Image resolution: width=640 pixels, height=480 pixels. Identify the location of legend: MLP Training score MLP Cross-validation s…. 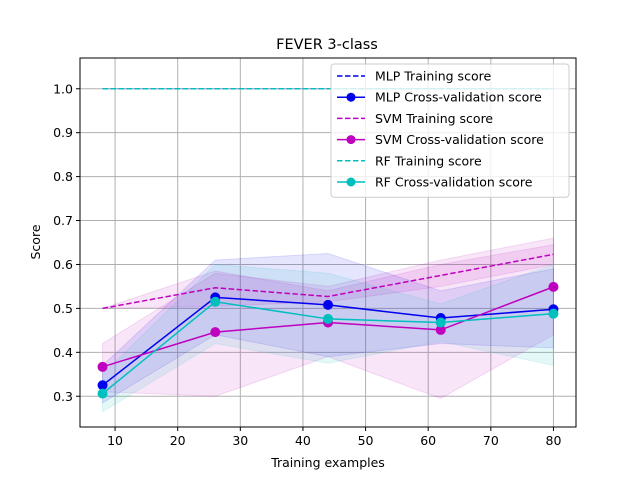
(450, 130).